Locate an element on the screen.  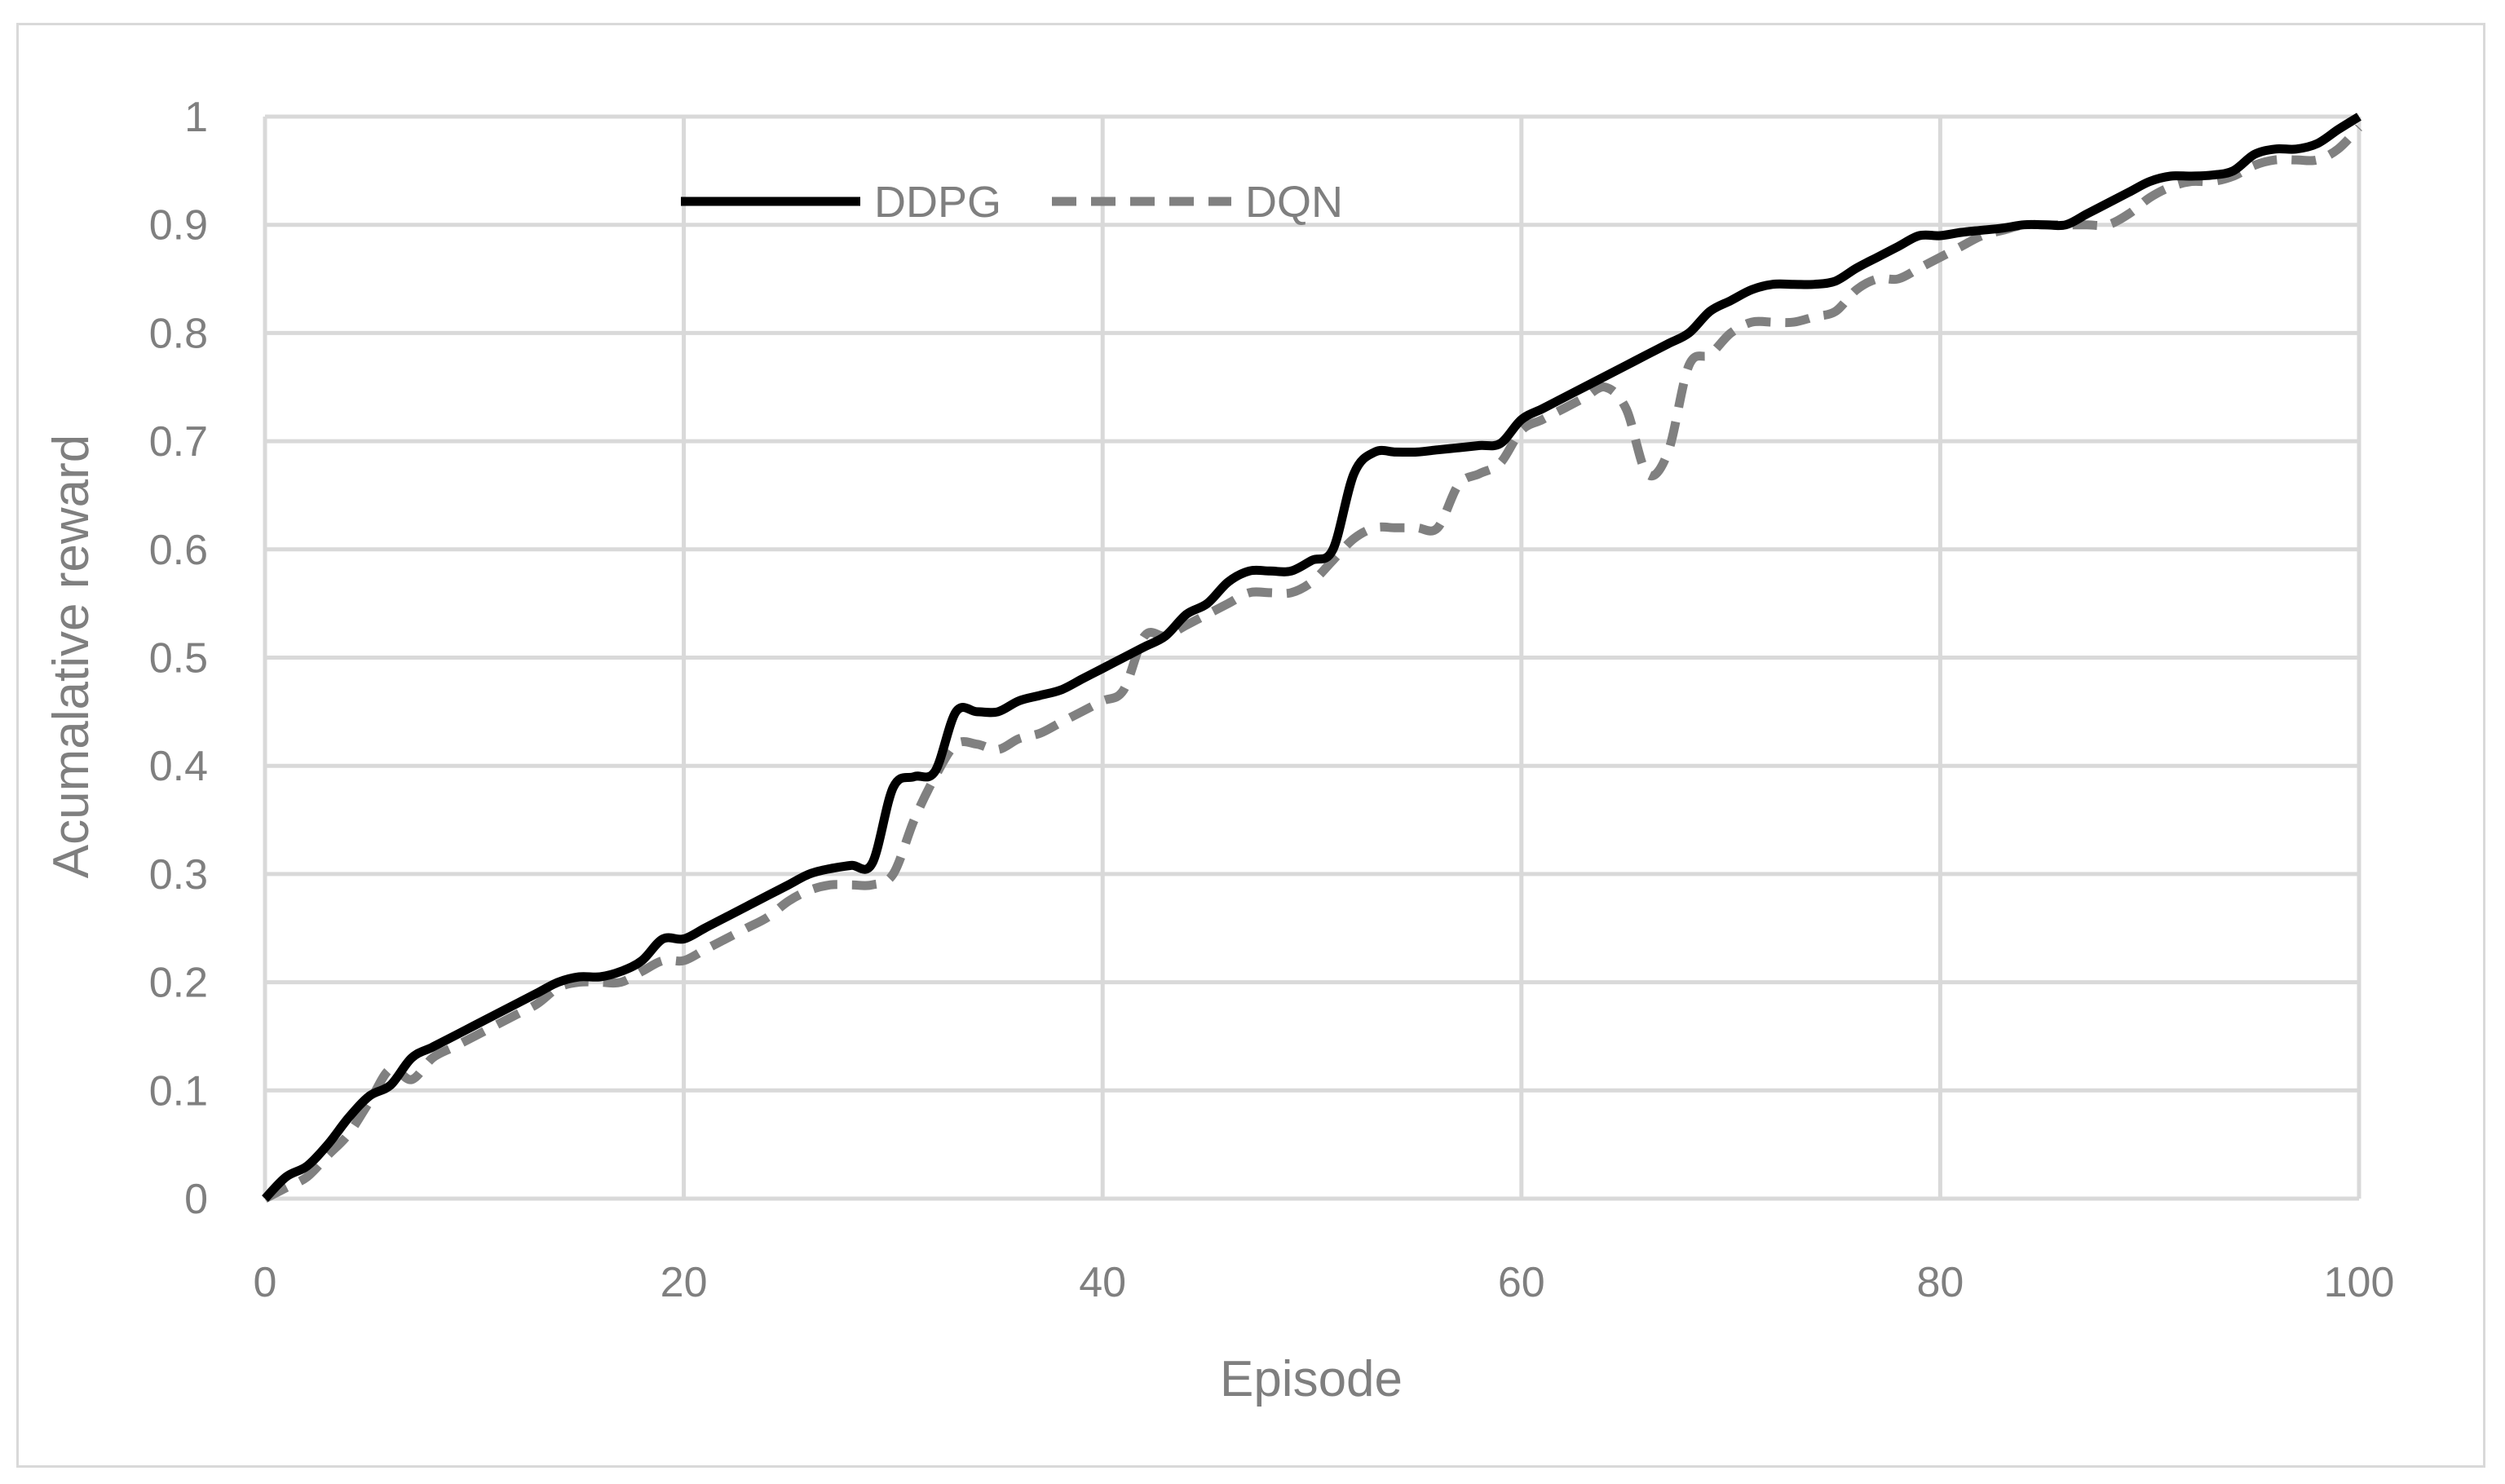
y-tick-label: 0.8 is located at coordinates (178, 333).